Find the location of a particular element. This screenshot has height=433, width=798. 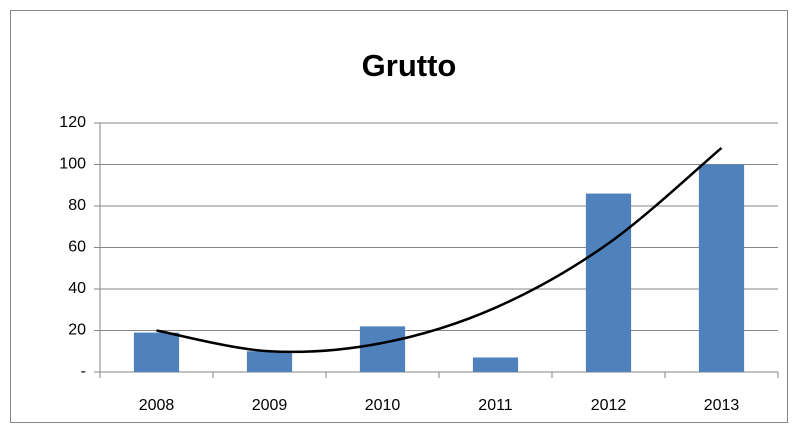

x-tick-label: 2008 is located at coordinates (157, 405).